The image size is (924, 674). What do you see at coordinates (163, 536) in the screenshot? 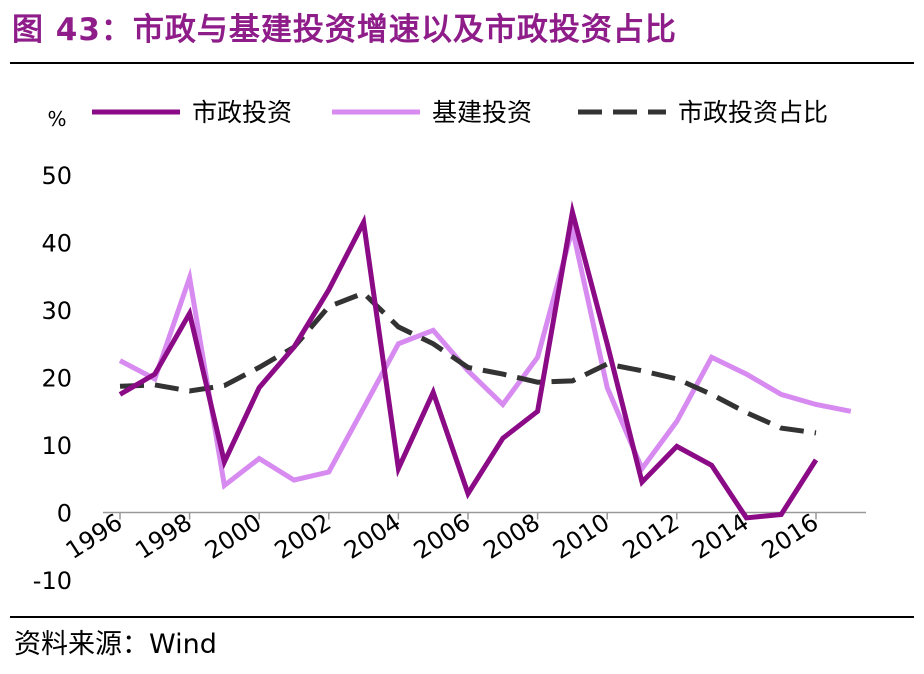
I see `x-tick-label: 1998` at bounding box center [163, 536].